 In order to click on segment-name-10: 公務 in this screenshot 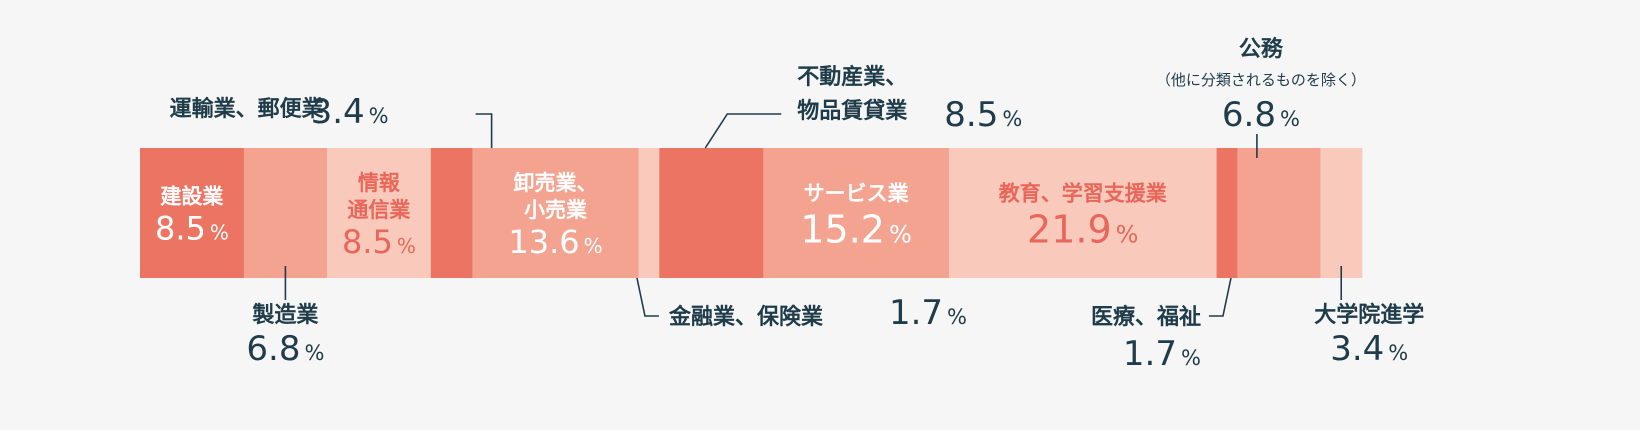, I will do `click(1261, 49)`.